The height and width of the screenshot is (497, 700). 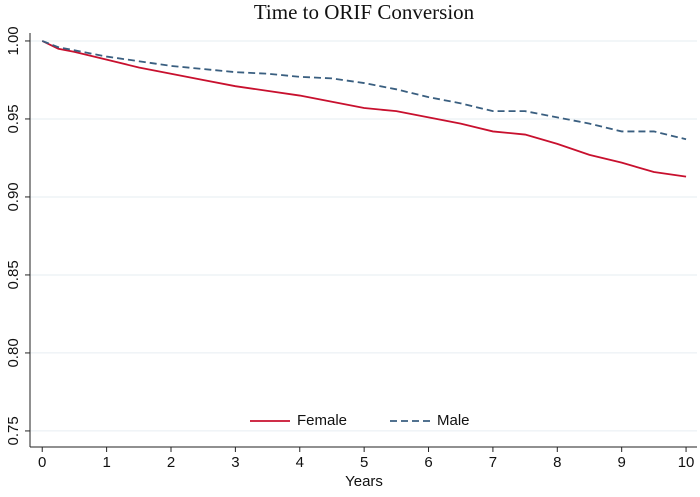 What do you see at coordinates (453, 420) in the screenshot?
I see `legend-label: Male` at bounding box center [453, 420].